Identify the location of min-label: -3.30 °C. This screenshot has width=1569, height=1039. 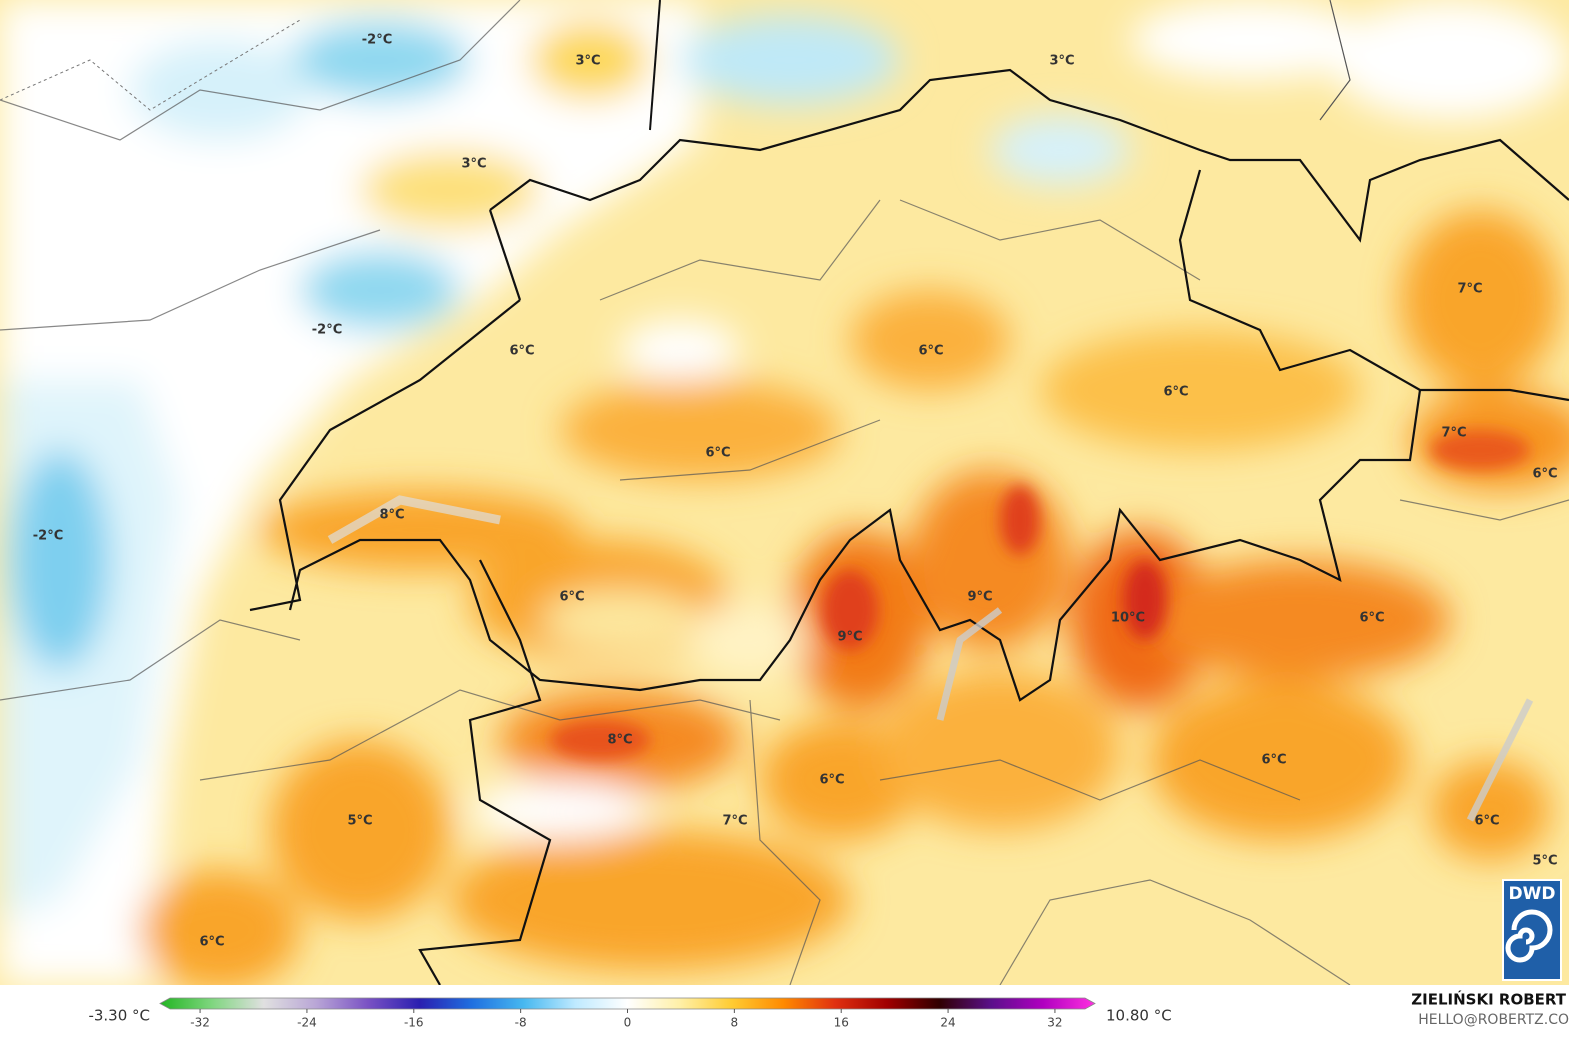
(119, 1016).